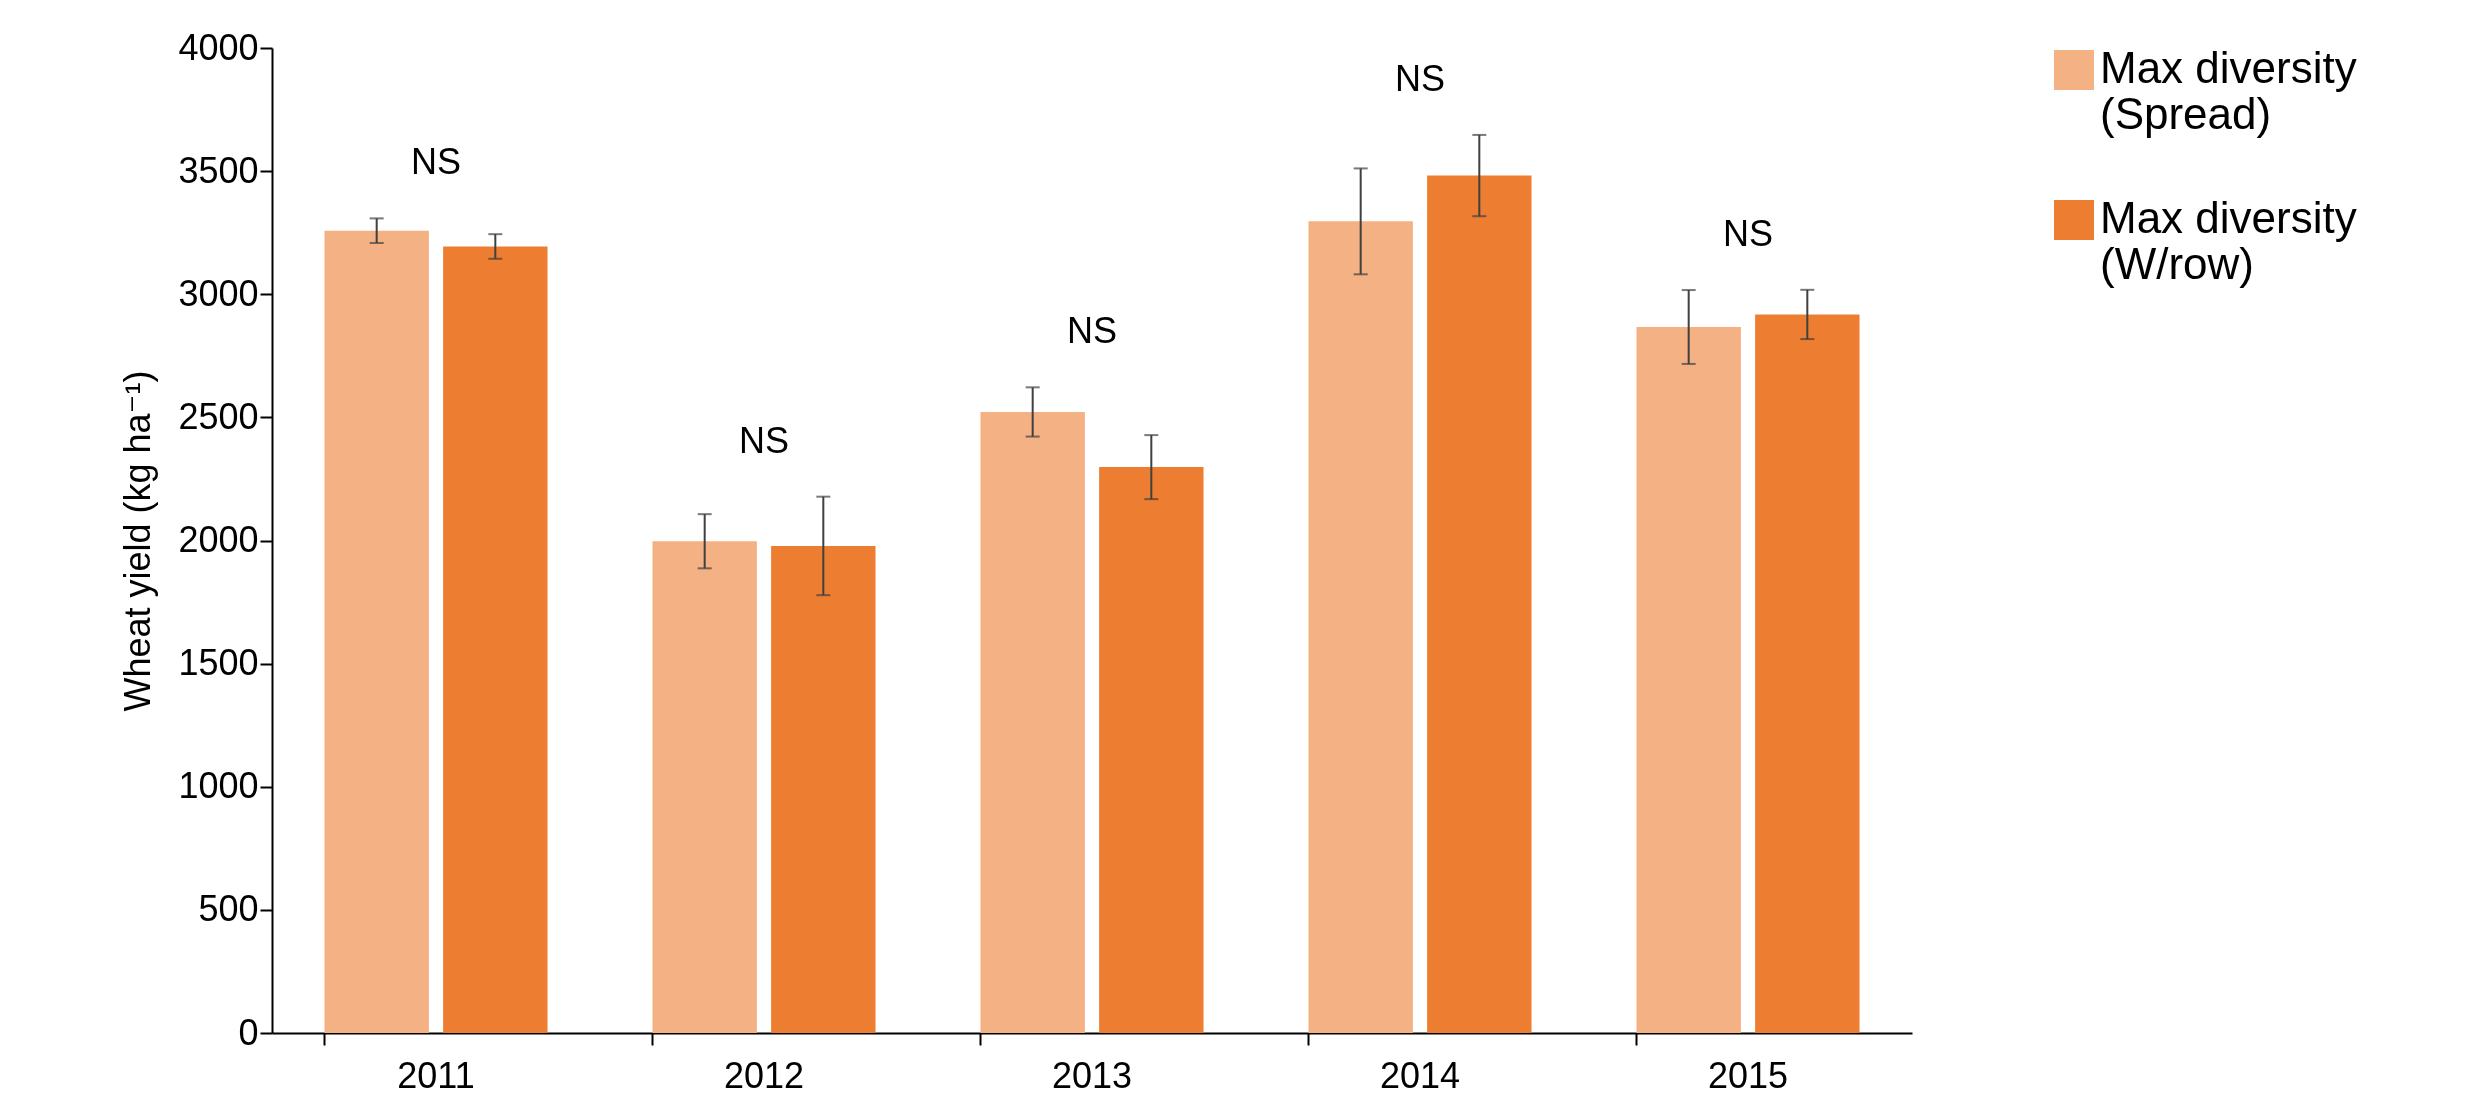 The image size is (2486, 1111). I want to click on y-tick-label: 1500, so click(218, 663).